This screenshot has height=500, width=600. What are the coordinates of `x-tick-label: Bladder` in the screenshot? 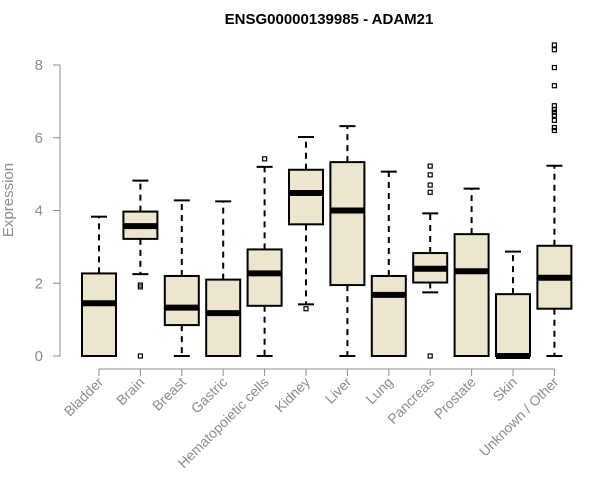 It's located at (84, 397).